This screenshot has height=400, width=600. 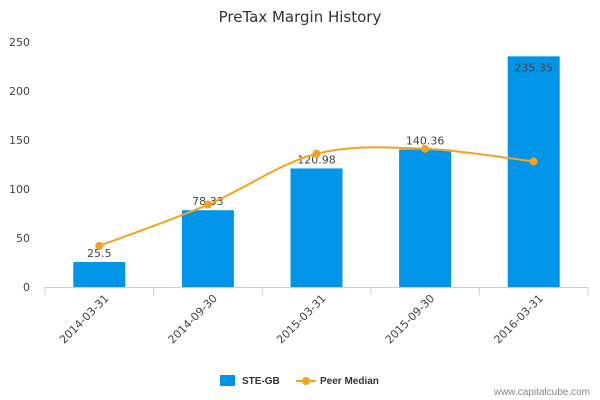 I want to click on legend-swatch-ste-gb, so click(x=227, y=380).